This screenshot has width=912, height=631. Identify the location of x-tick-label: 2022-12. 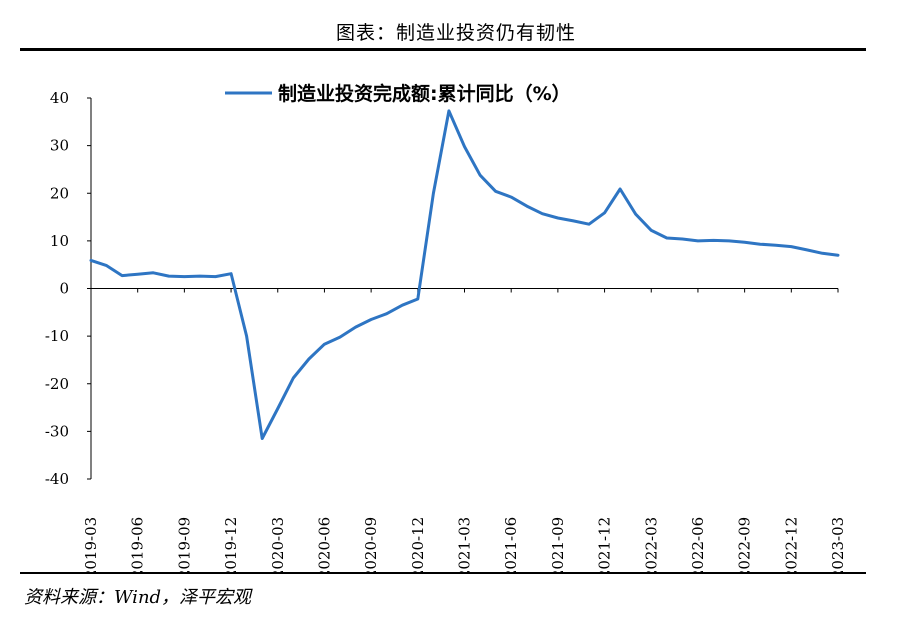
(791, 544).